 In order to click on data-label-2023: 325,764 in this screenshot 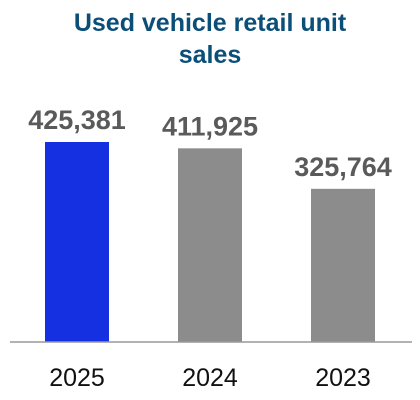, I will do `click(343, 167)`.